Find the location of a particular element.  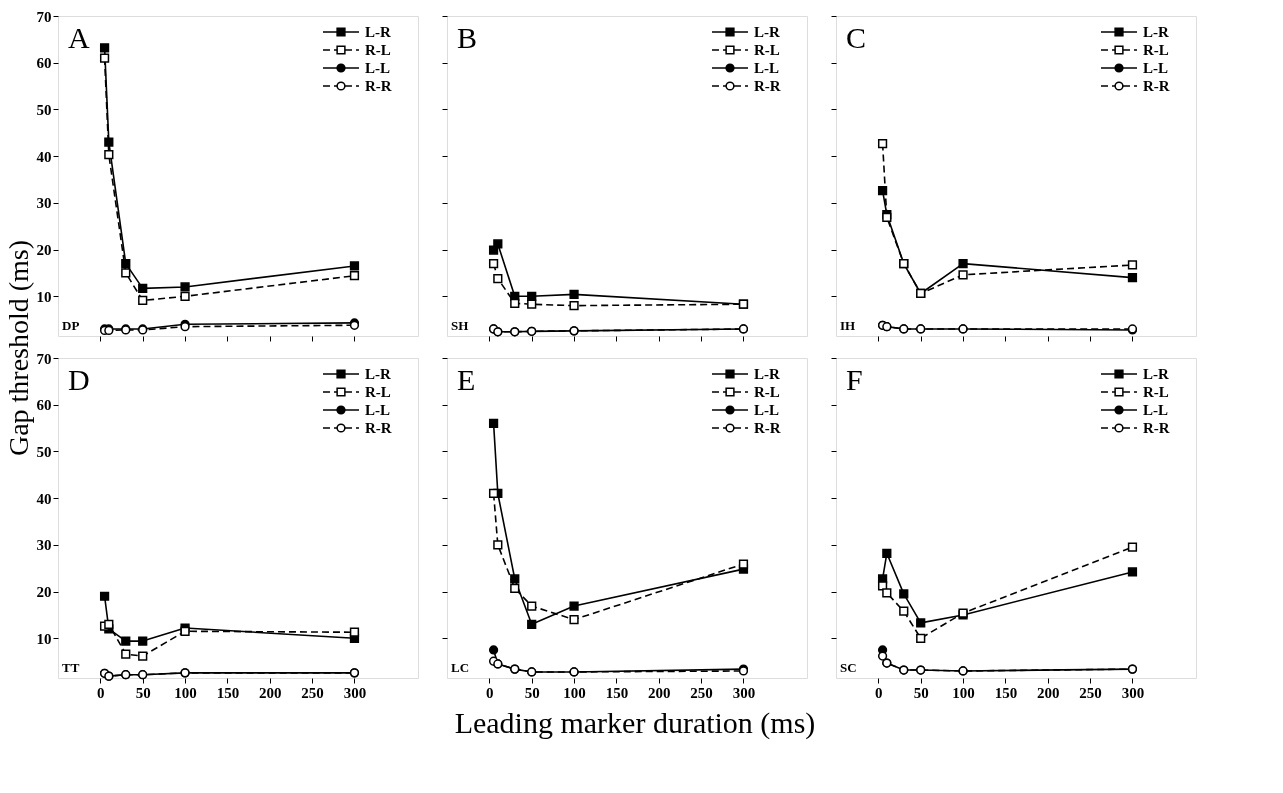

annotation: LC is located at coordinates (460, 667).